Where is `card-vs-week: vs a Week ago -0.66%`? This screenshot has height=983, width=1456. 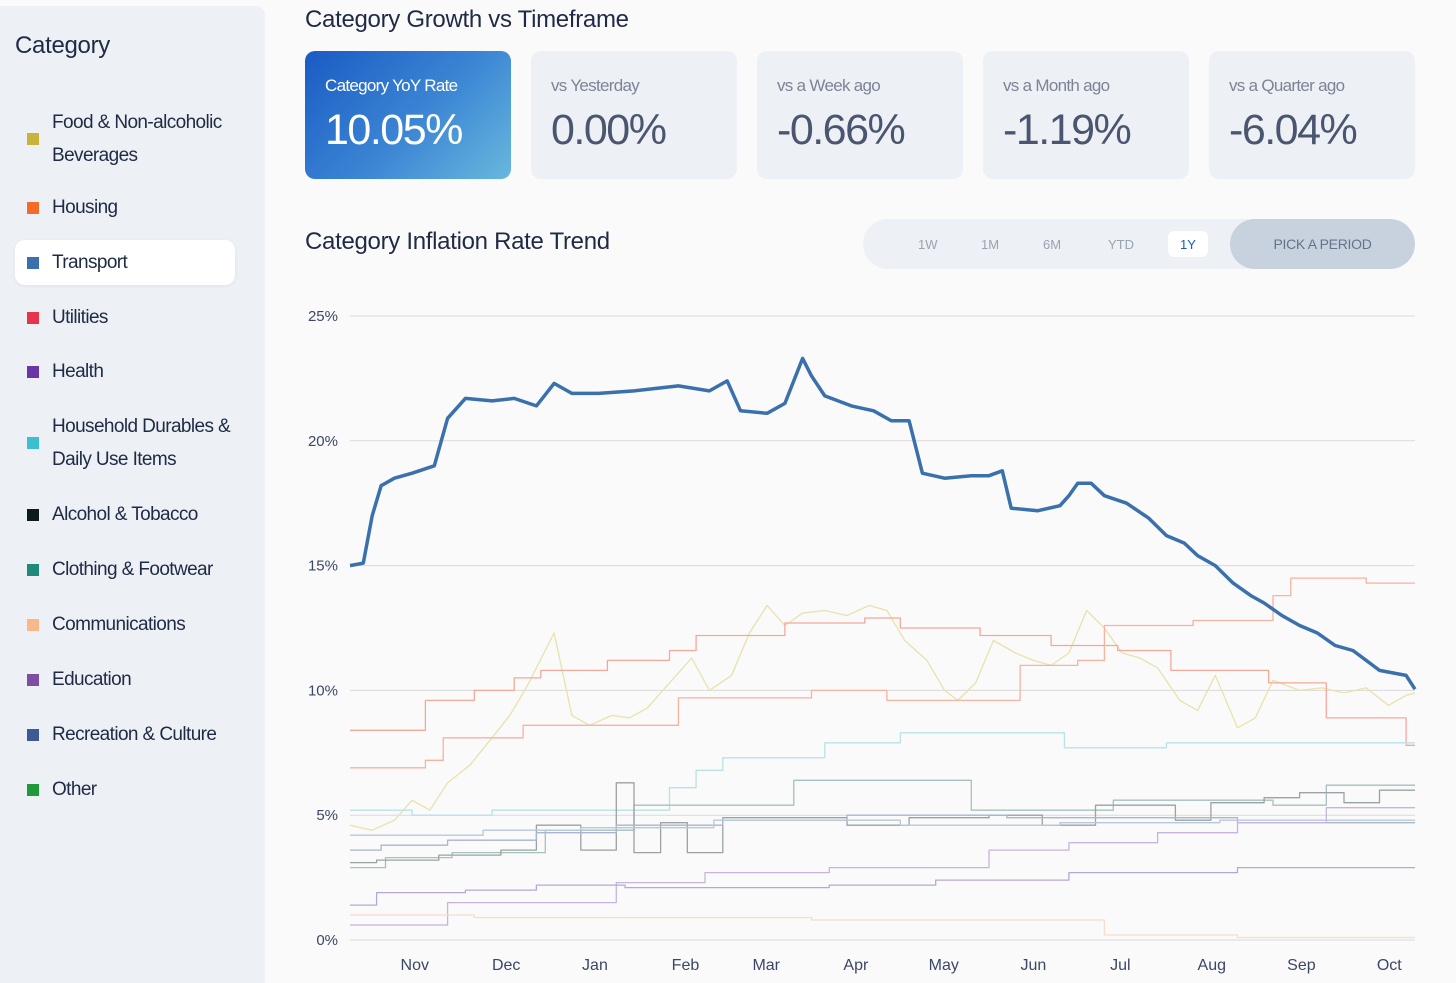
card-vs-week: vs a Week ago -0.66% is located at coordinates (860, 115).